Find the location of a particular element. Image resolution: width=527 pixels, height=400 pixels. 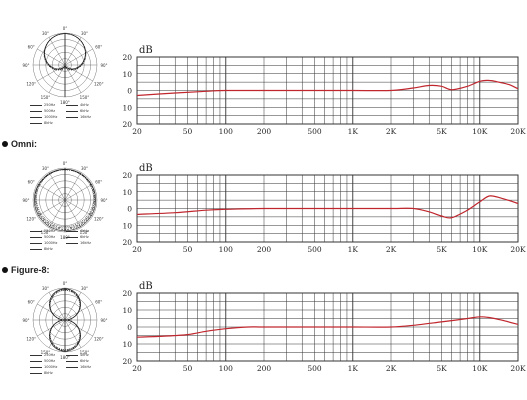

polar-legend-1: 250Hz 500Hz 1000Hz 8kHz 4kHz 6kHz 16kHz is located at coordinates (67, 114).